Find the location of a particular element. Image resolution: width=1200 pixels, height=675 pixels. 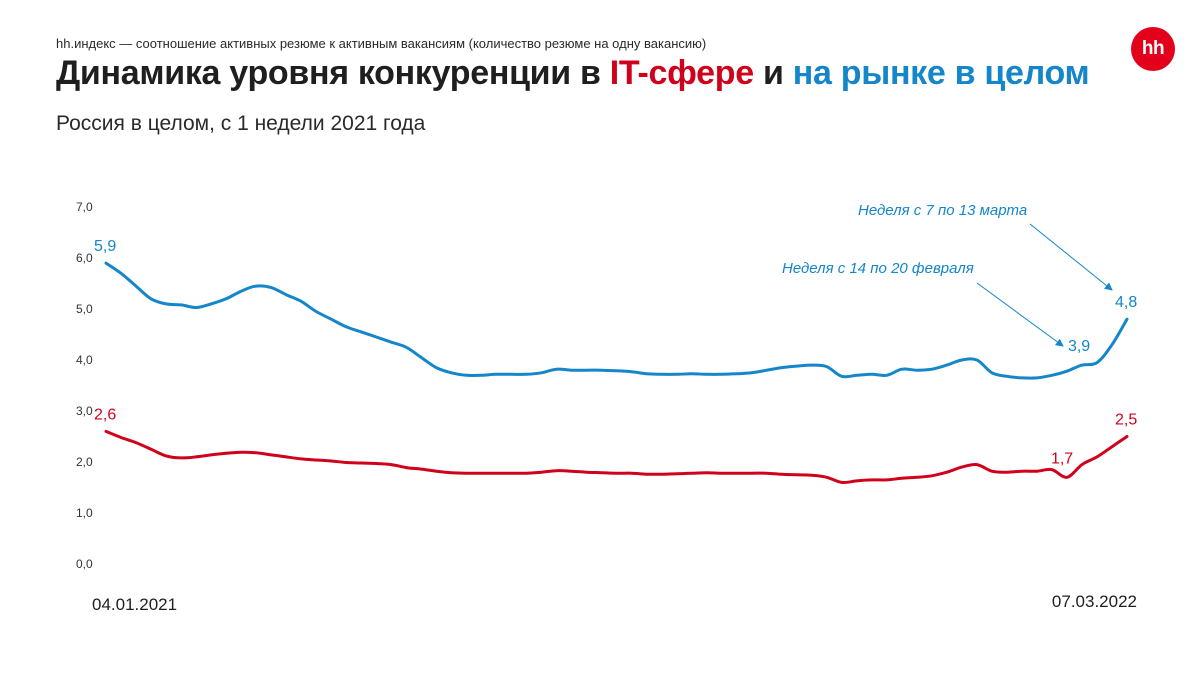

title-part-3: и is located at coordinates (773, 73).